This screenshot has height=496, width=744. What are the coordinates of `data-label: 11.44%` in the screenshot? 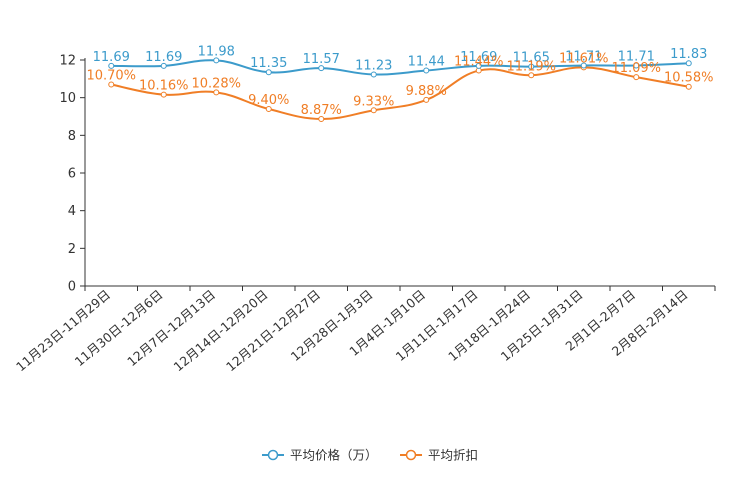 It's located at (479, 62).